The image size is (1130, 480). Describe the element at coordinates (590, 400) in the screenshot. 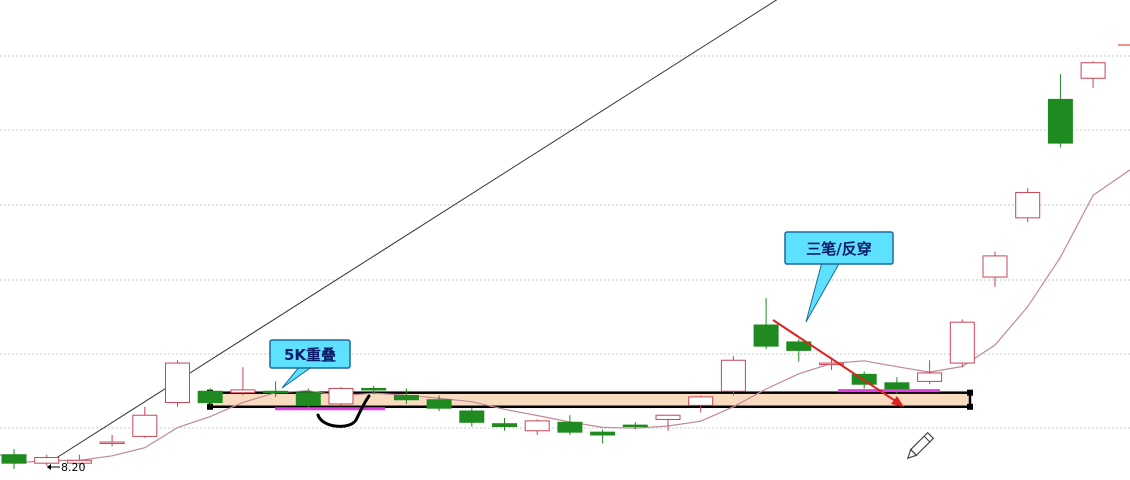

I see `zone-band` at that location.